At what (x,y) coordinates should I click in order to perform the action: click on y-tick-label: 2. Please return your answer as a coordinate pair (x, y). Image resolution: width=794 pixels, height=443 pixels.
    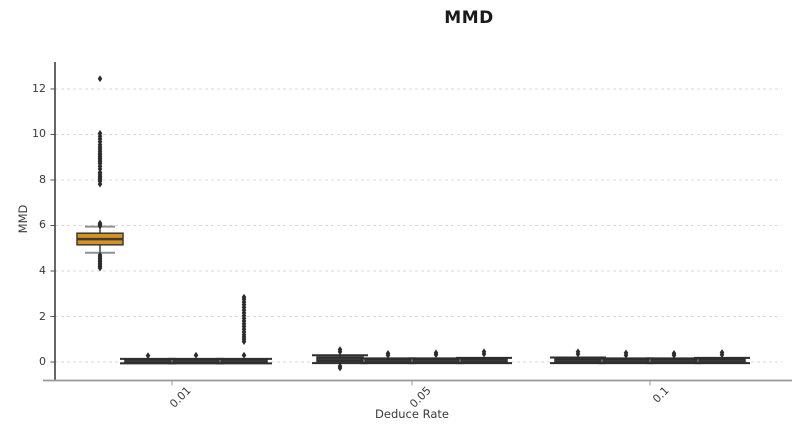
    Looking at the image, I should click on (42, 316).